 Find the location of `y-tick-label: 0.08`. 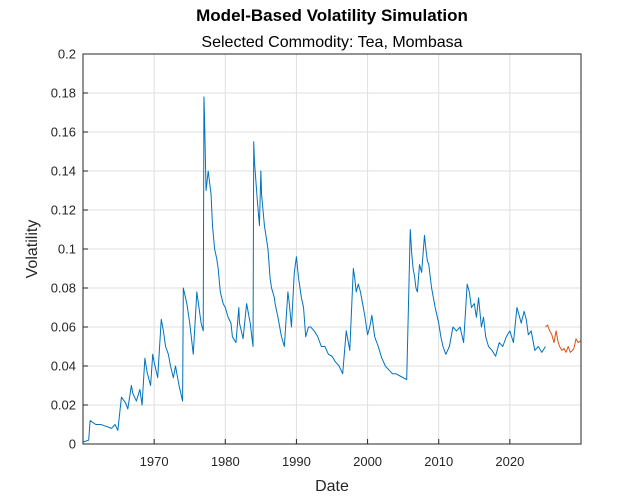

y-tick-label: 0.08 is located at coordinates (63, 288).